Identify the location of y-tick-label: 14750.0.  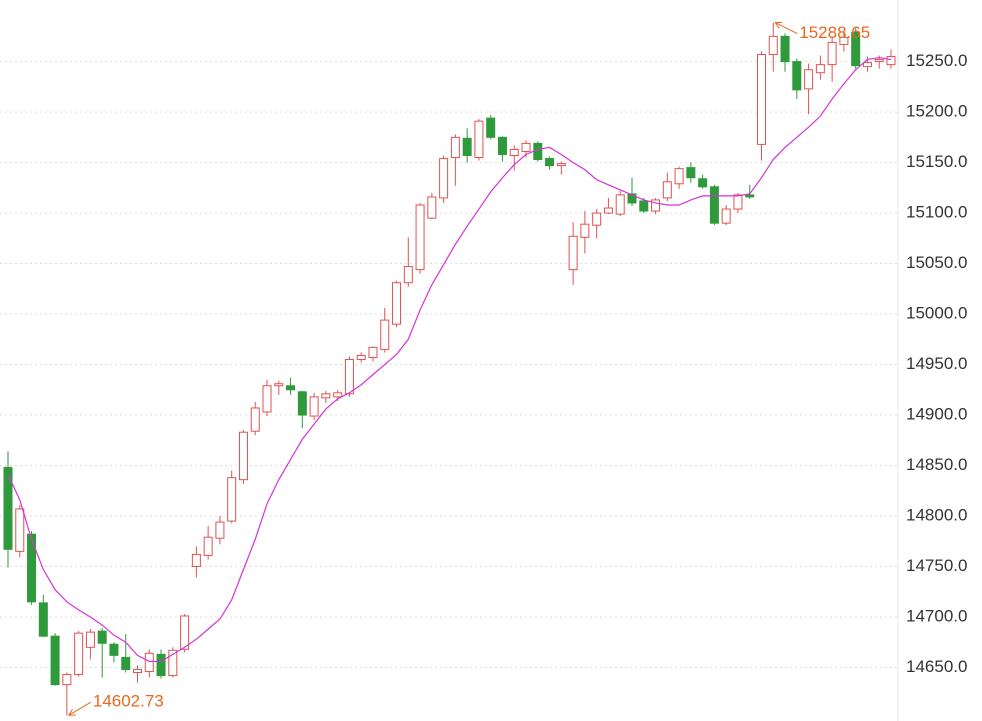
(936, 565).